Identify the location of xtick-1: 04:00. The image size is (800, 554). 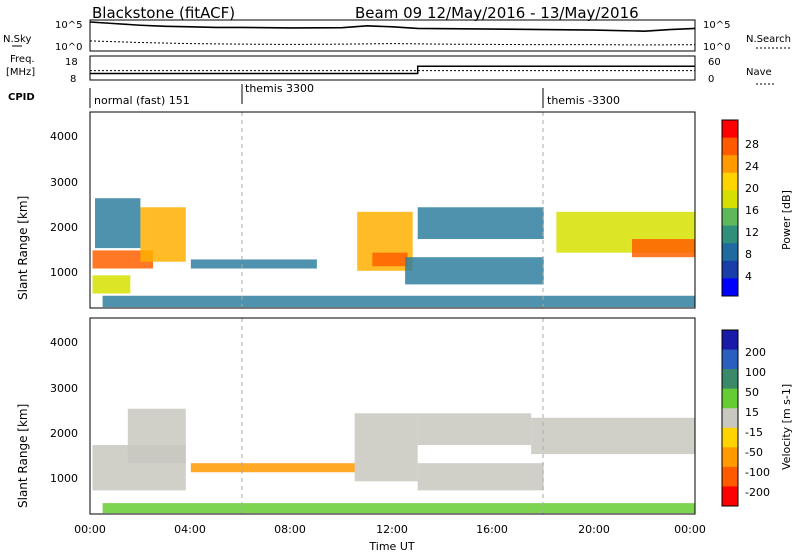
(190, 529).